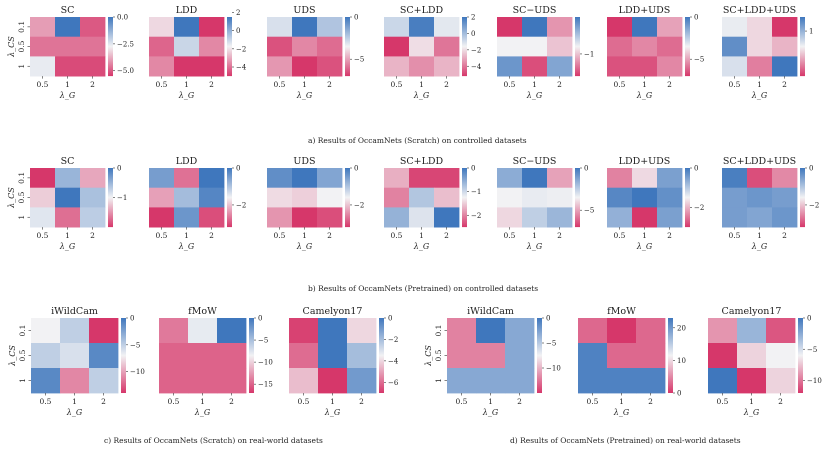  I want to click on panel-3-cell-r1c3, so click(330, 27).